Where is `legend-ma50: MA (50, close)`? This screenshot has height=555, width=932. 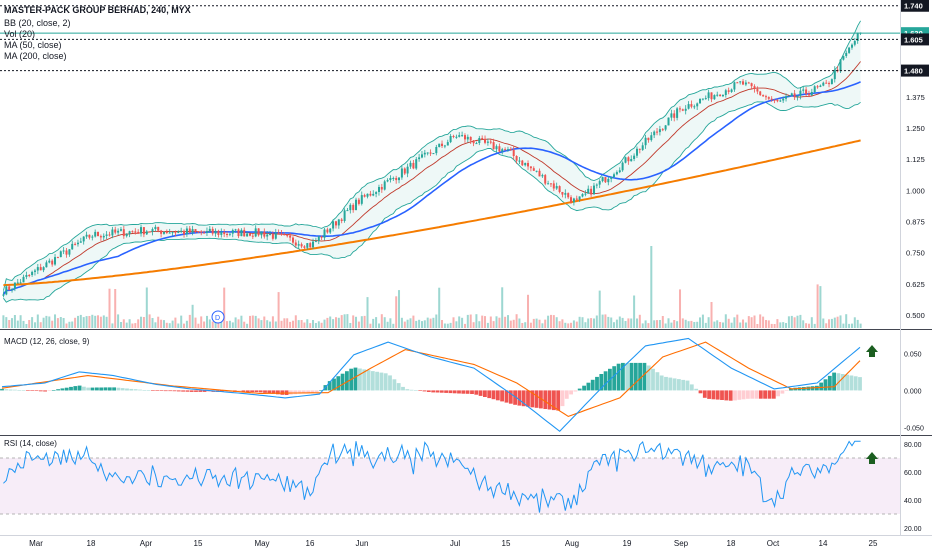
legend-ma50: MA (50, close) is located at coordinates (33, 45).